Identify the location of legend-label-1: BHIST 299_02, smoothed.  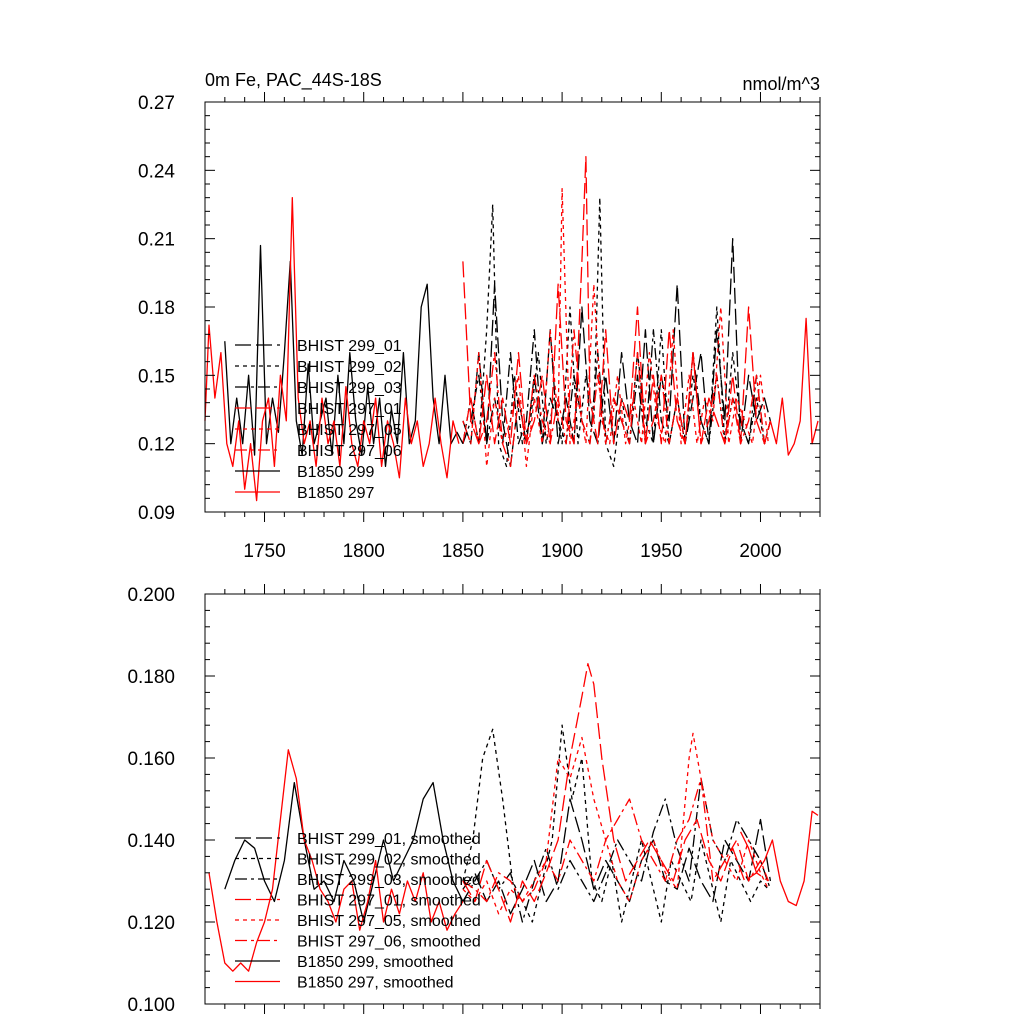
(389, 860).